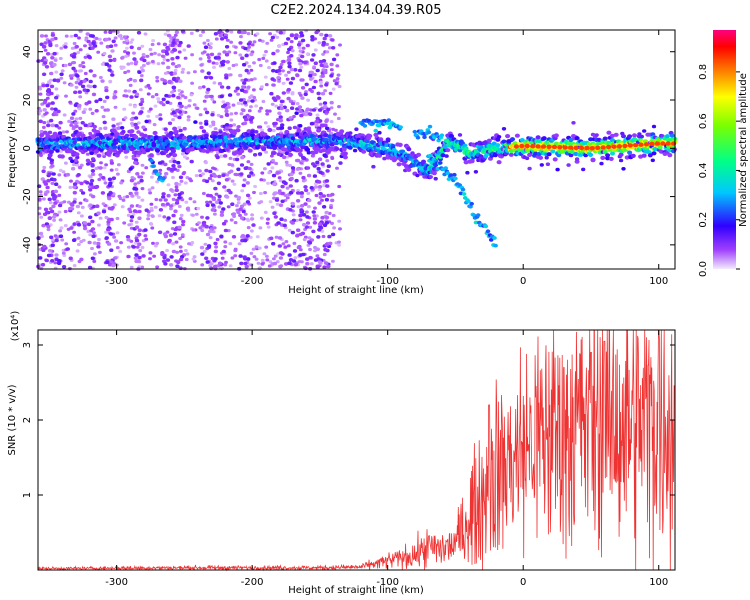  I want to click on x-tick-label: 100, so click(658, 281).